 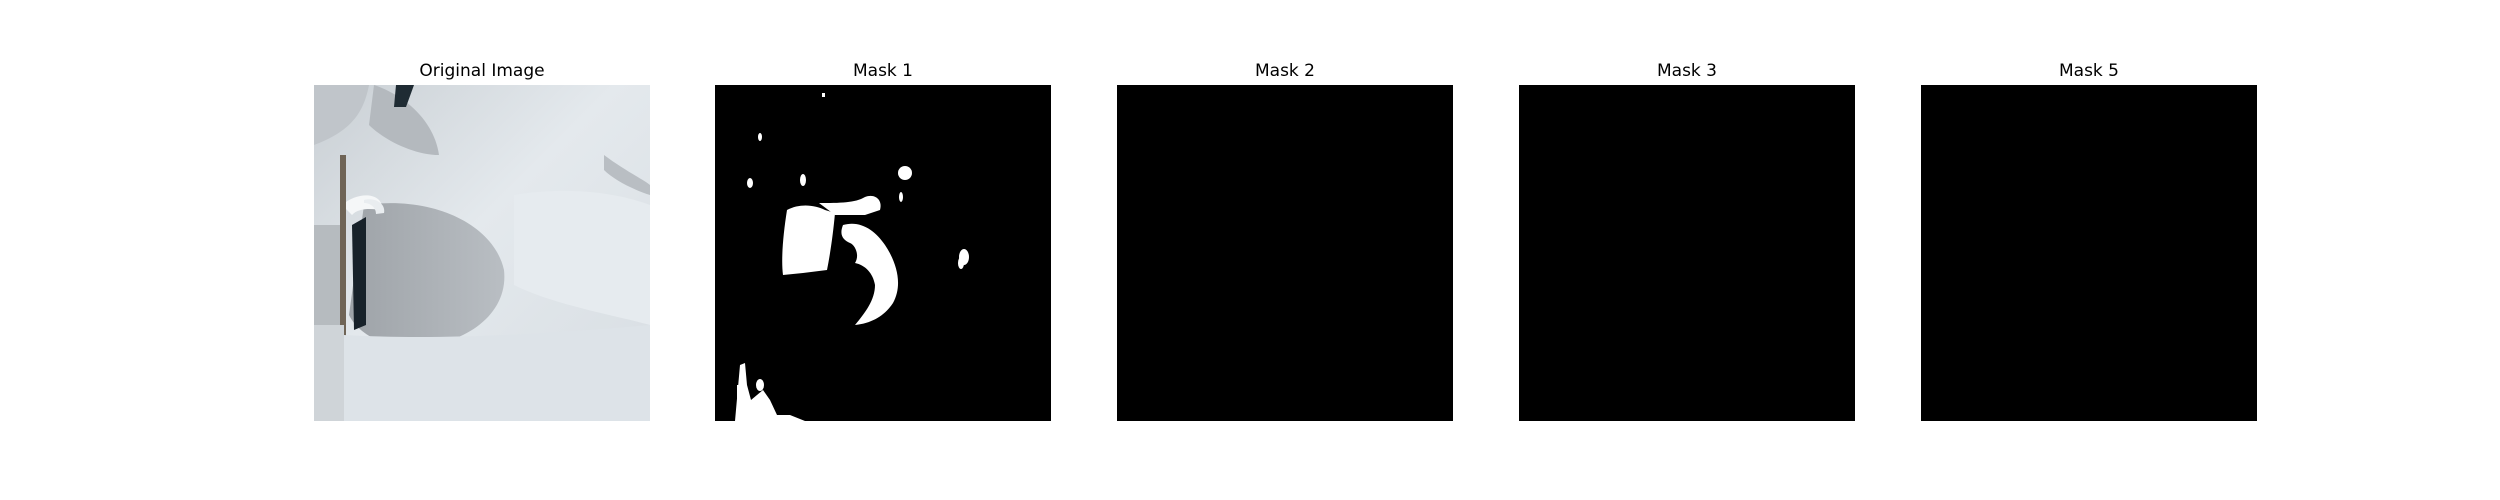 What do you see at coordinates (882, 71) in the screenshot?
I see `panel-title: Mask 1` at bounding box center [882, 71].